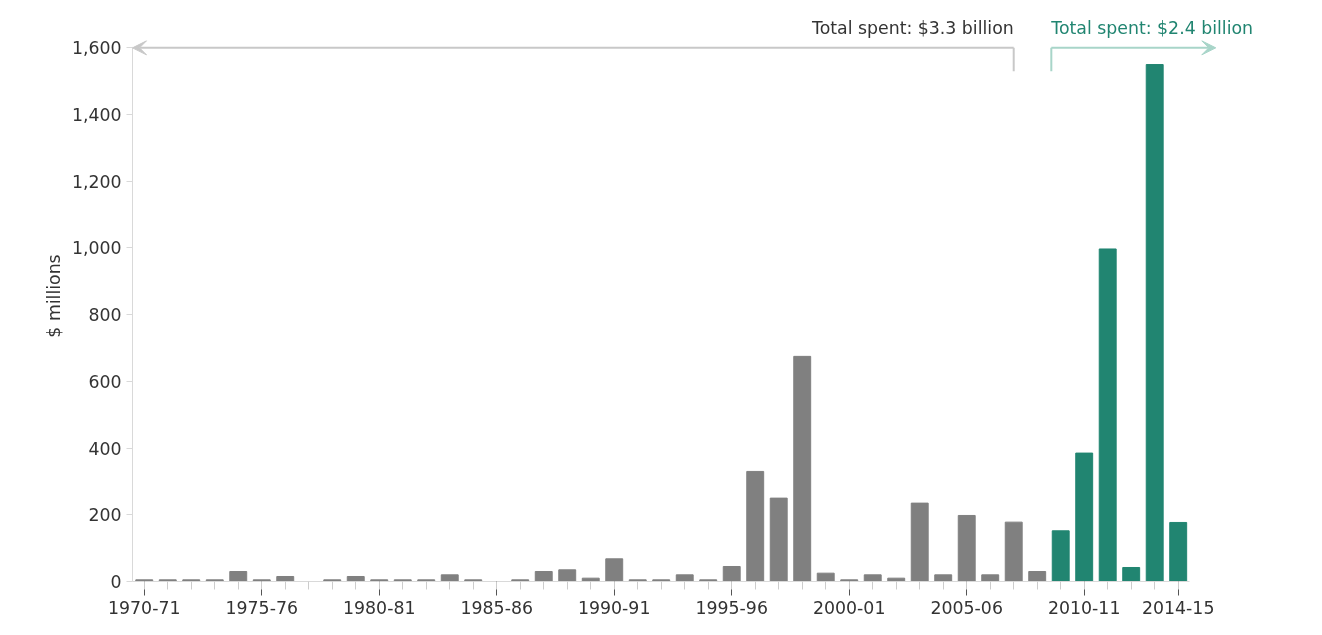  What do you see at coordinates (261, 607) in the screenshot?
I see `x-tick-label: 1975-76` at bounding box center [261, 607].